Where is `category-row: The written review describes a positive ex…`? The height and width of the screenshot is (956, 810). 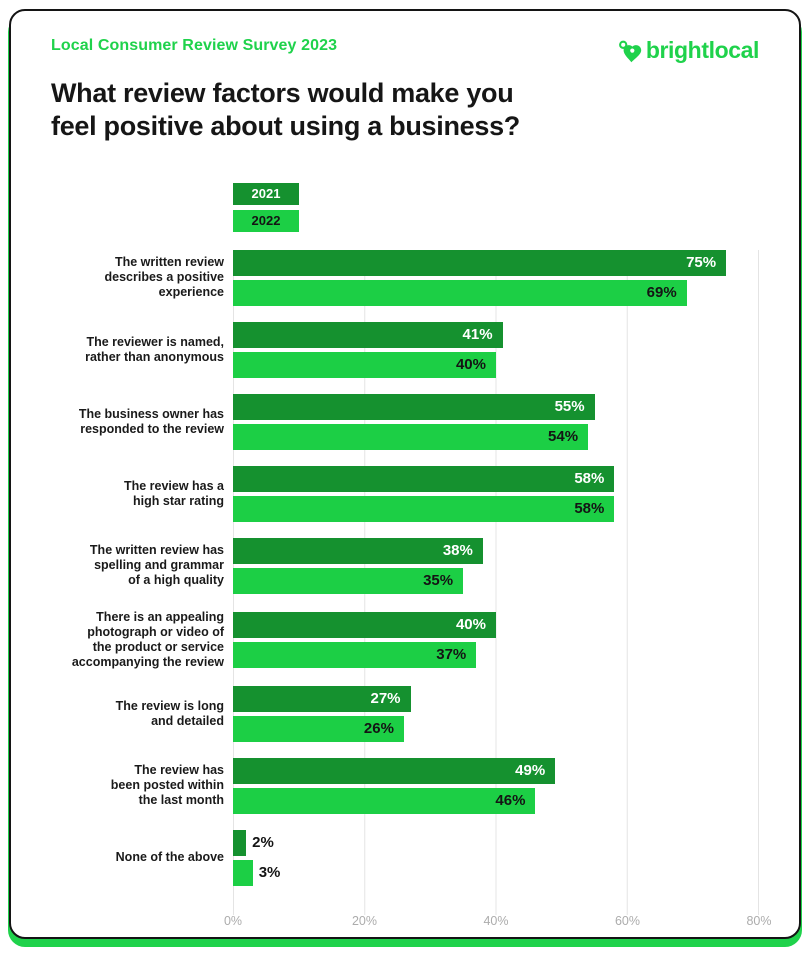
category-row: The written review describes a positive ex… is located at coordinates (405, 277).